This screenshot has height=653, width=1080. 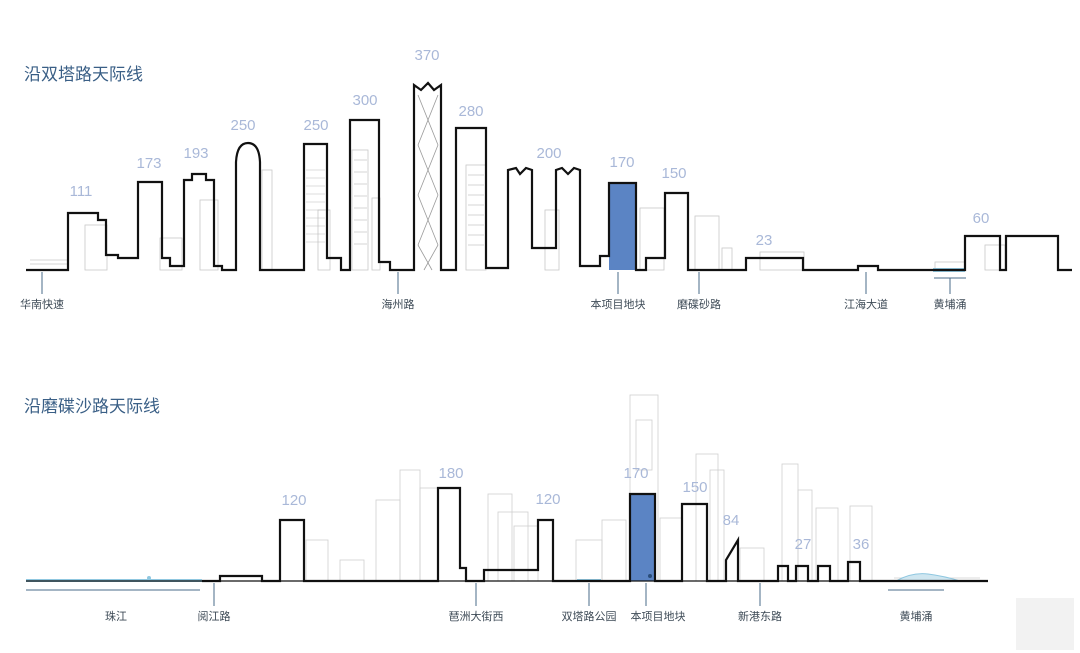 What do you see at coordinates (548, 153) in the screenshot?
I see `height-label: 200` at bounding box center [548, 153].